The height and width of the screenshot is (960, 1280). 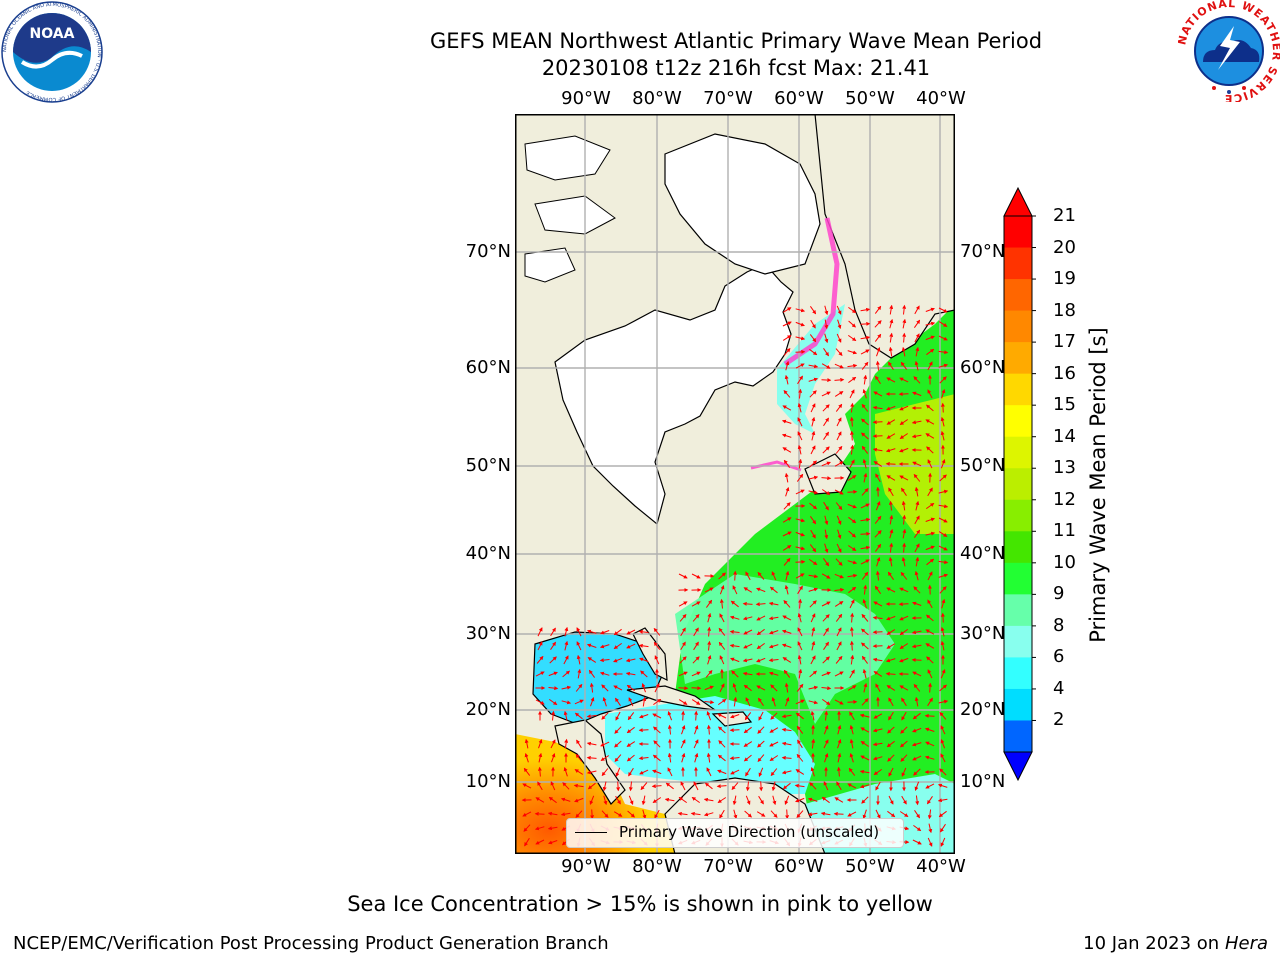 I want to click on lat-label-right: 70°N, so click(x=983, y=251).